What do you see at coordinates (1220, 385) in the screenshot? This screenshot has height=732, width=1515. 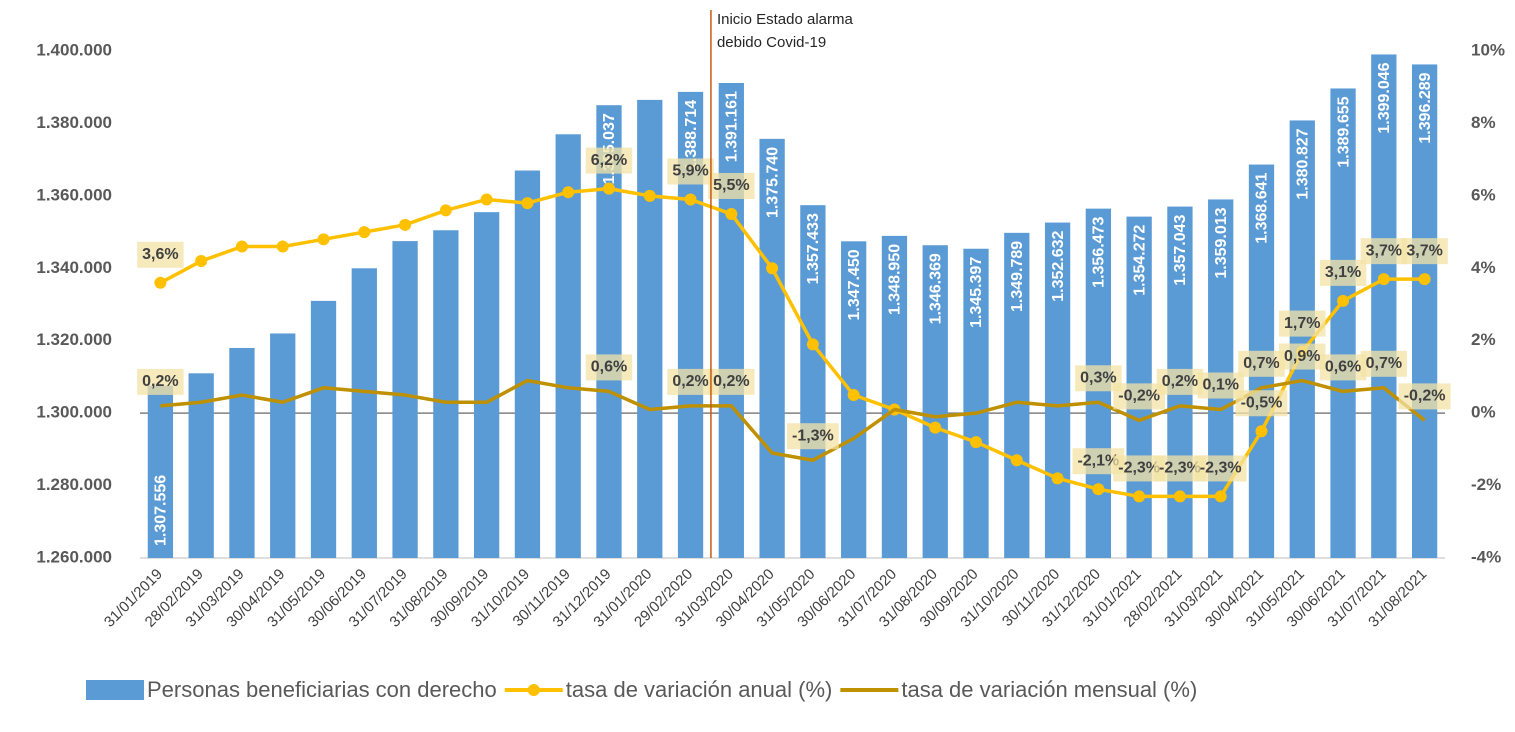 I see `data-label: 0,1%` at bounding box center [1220, 385].